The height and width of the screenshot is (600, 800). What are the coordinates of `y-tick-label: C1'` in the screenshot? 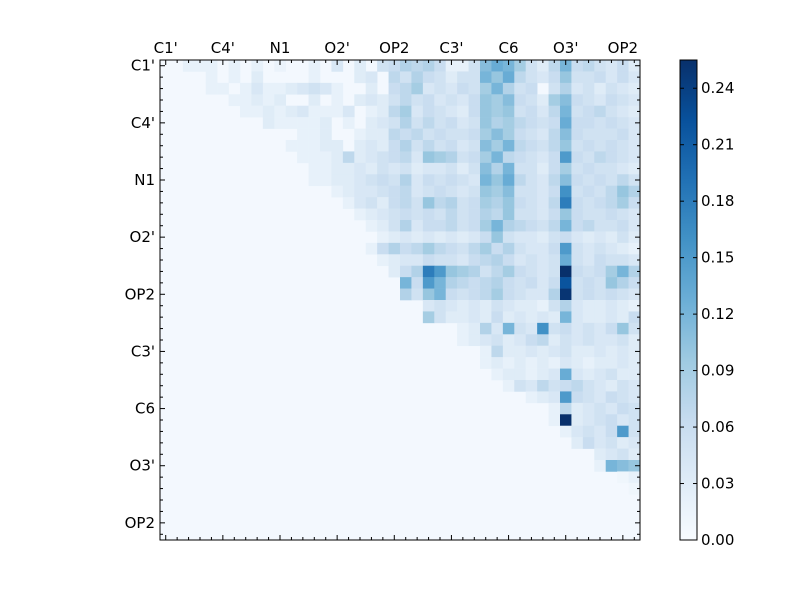 It's located at (143, 66).